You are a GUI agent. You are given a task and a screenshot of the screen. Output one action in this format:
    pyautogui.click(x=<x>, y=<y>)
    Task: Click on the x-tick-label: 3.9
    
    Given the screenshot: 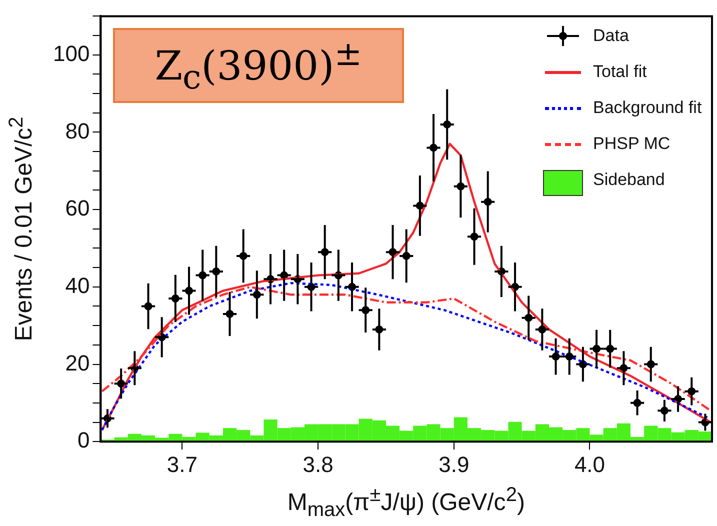 What is the action you would take?
    pyautogui.click(x=454, y=464)
    